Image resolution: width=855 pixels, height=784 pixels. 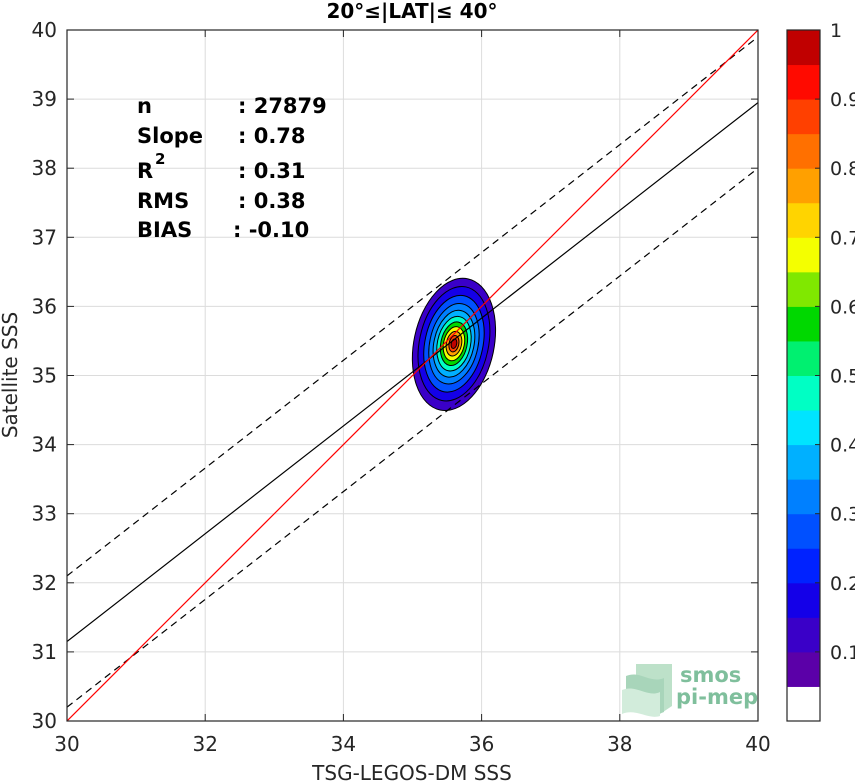 I want to click on logo-smos-text: smos, so click(x=710, y=675).